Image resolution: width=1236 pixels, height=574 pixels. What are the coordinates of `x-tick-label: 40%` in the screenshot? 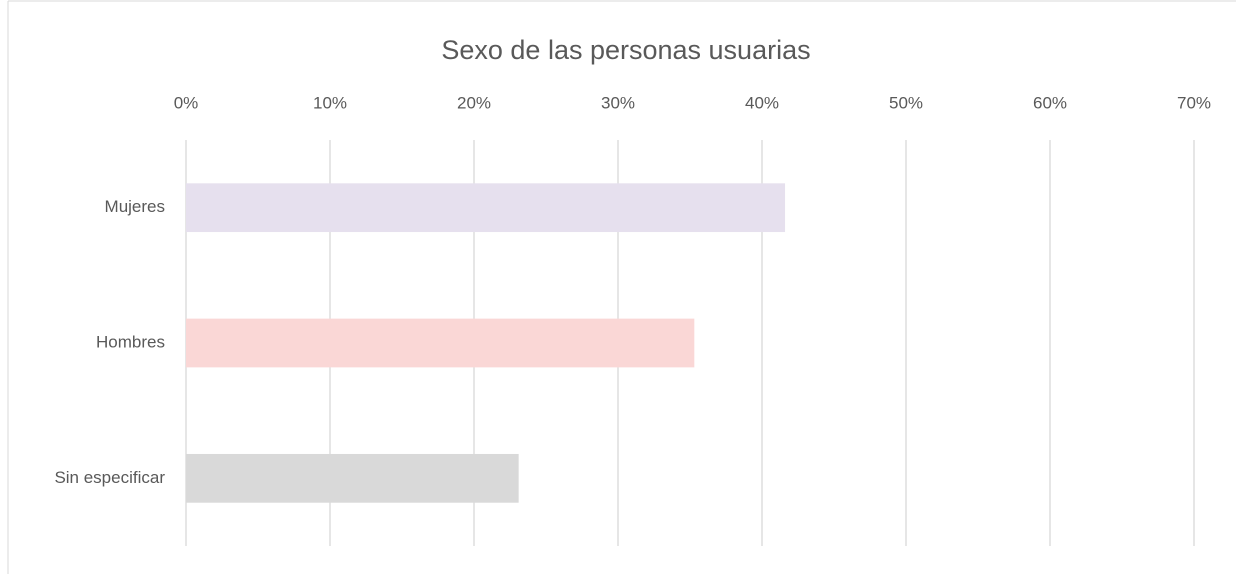 It's located at (762, 102).